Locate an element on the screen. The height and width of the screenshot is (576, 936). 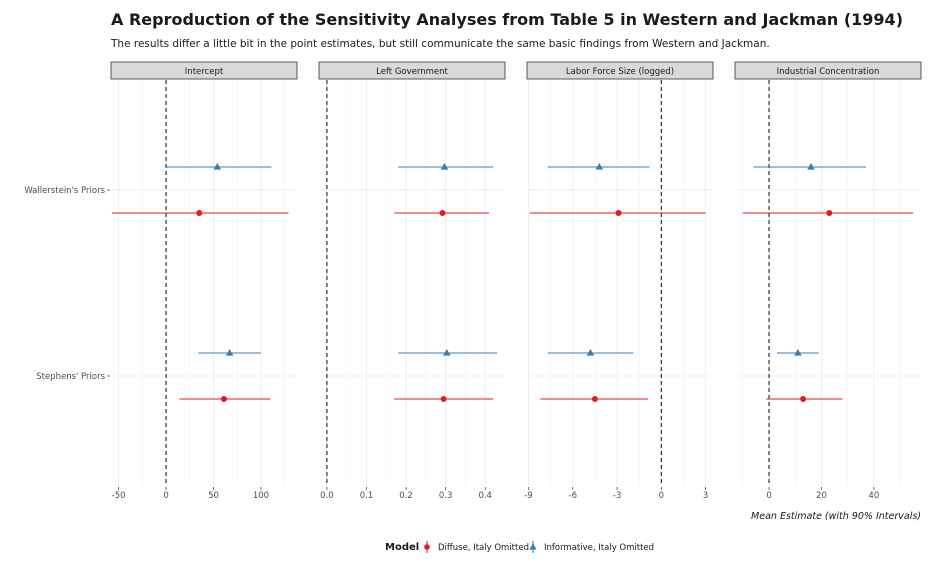
x-tick-label: -6 is located at coordinates (573, 496).